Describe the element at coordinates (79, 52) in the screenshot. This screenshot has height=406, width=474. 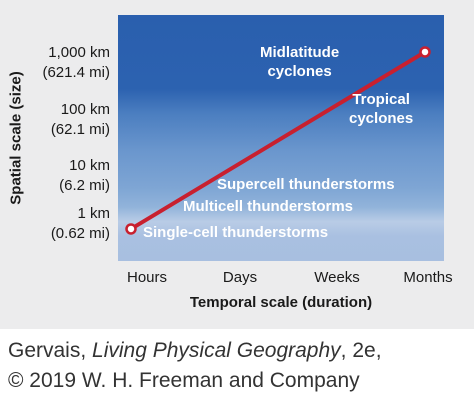
I see `y-tick-1000km-primary: 1,000 km` at that location.